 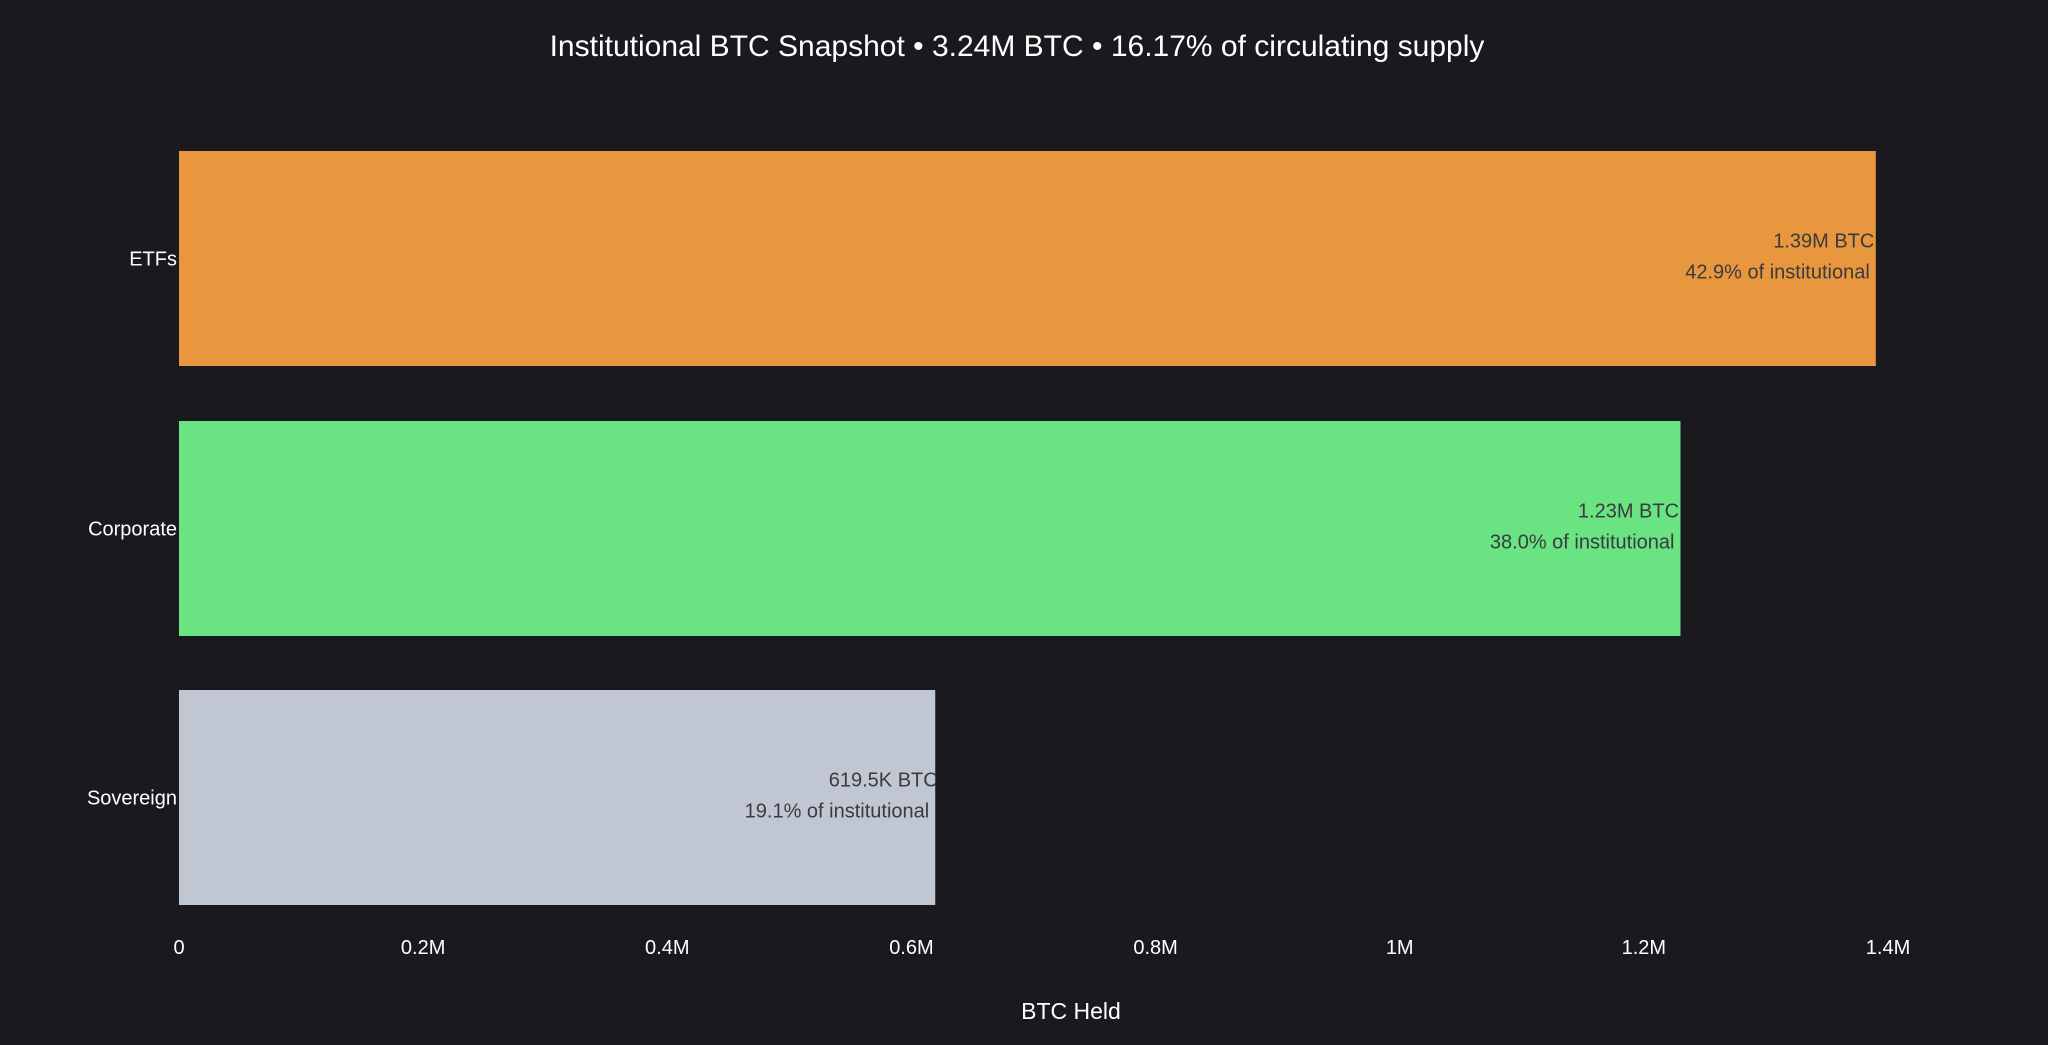 I want to click on bar-label-corporate: 1.23M BTC 38.0% of institutional, so click(x=1584, y=527).